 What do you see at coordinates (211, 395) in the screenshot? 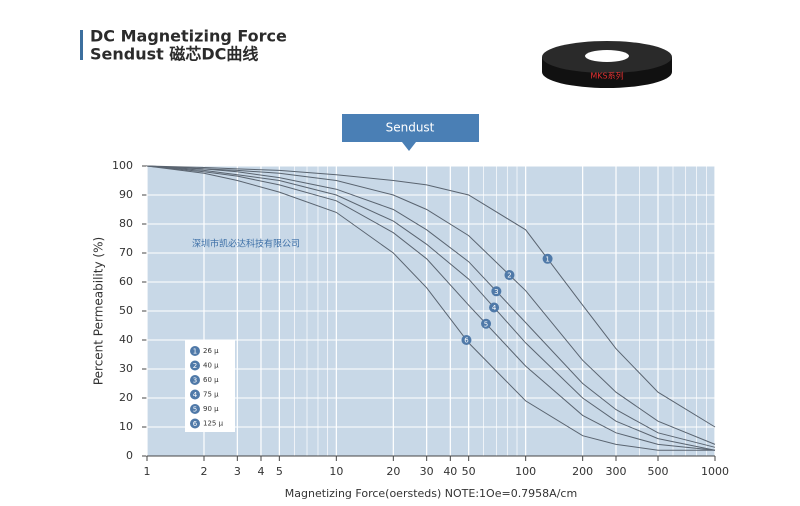
I see `legend-label: 75 μ` at bounding box center [211, 395].